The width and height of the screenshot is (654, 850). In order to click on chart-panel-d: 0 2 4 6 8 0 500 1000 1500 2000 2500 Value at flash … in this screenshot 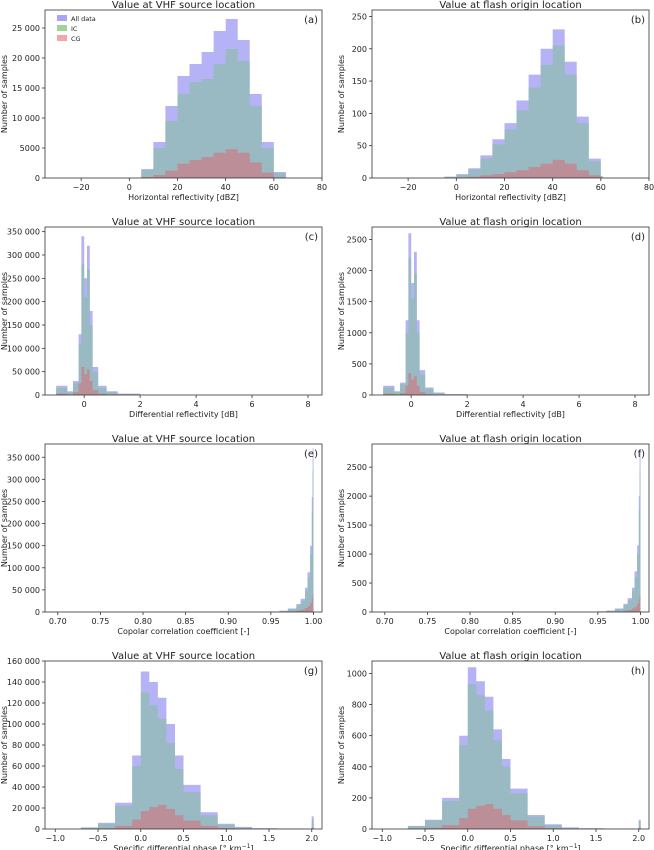, I will do `click(493, 318)`.